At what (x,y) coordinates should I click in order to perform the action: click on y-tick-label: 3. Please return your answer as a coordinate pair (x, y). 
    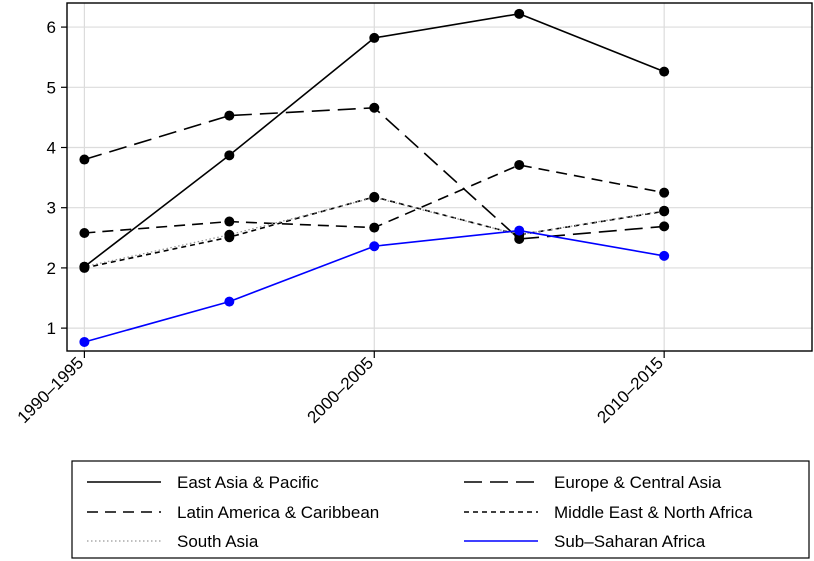
    Looking at the image, I should click on (51, 208).